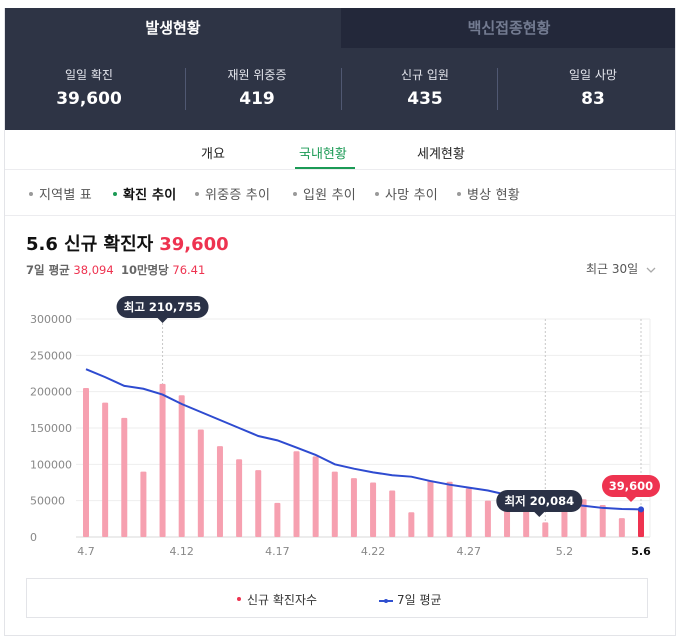 Image resolution: width=682 pixels, height=636 pixels. What do you see at coordinates (631, 499) in the screenshot?
I see `latest-tooltip-pointer` at bounding box center [631, 499].